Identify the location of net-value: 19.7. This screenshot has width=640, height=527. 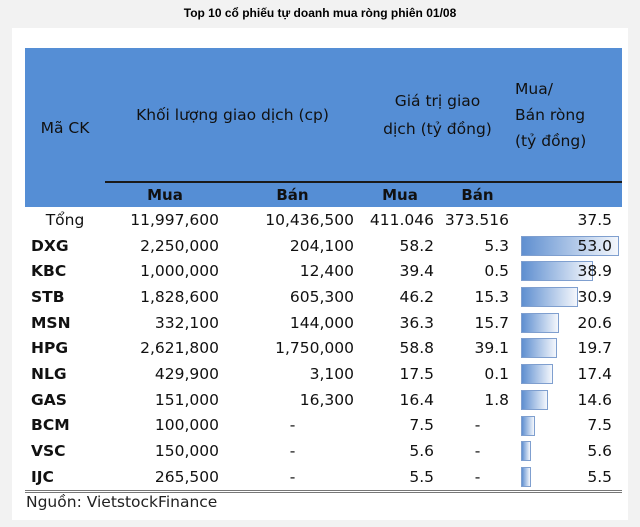
(594, 348).